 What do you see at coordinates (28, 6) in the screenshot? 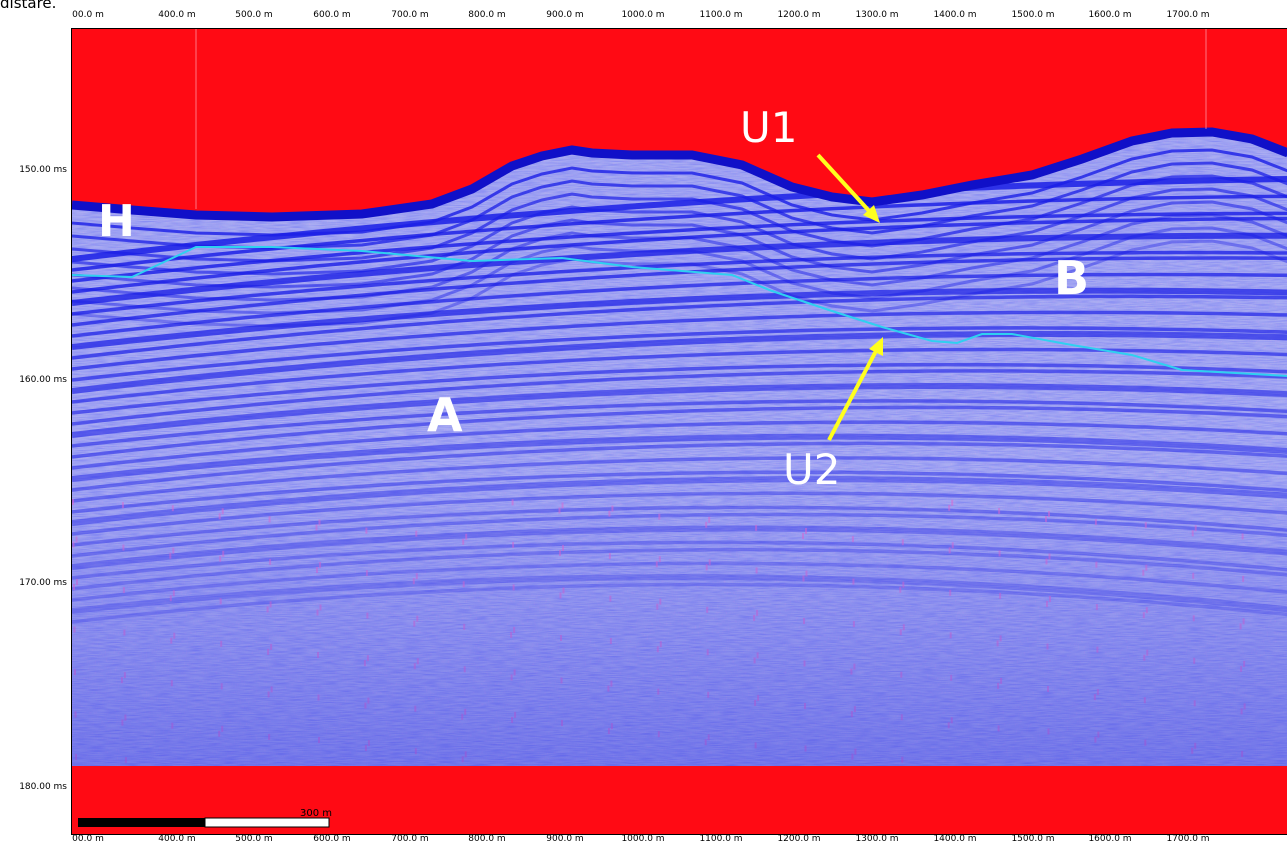
I see `corner-caption-text: distare.` at bounding box center [28, 6].